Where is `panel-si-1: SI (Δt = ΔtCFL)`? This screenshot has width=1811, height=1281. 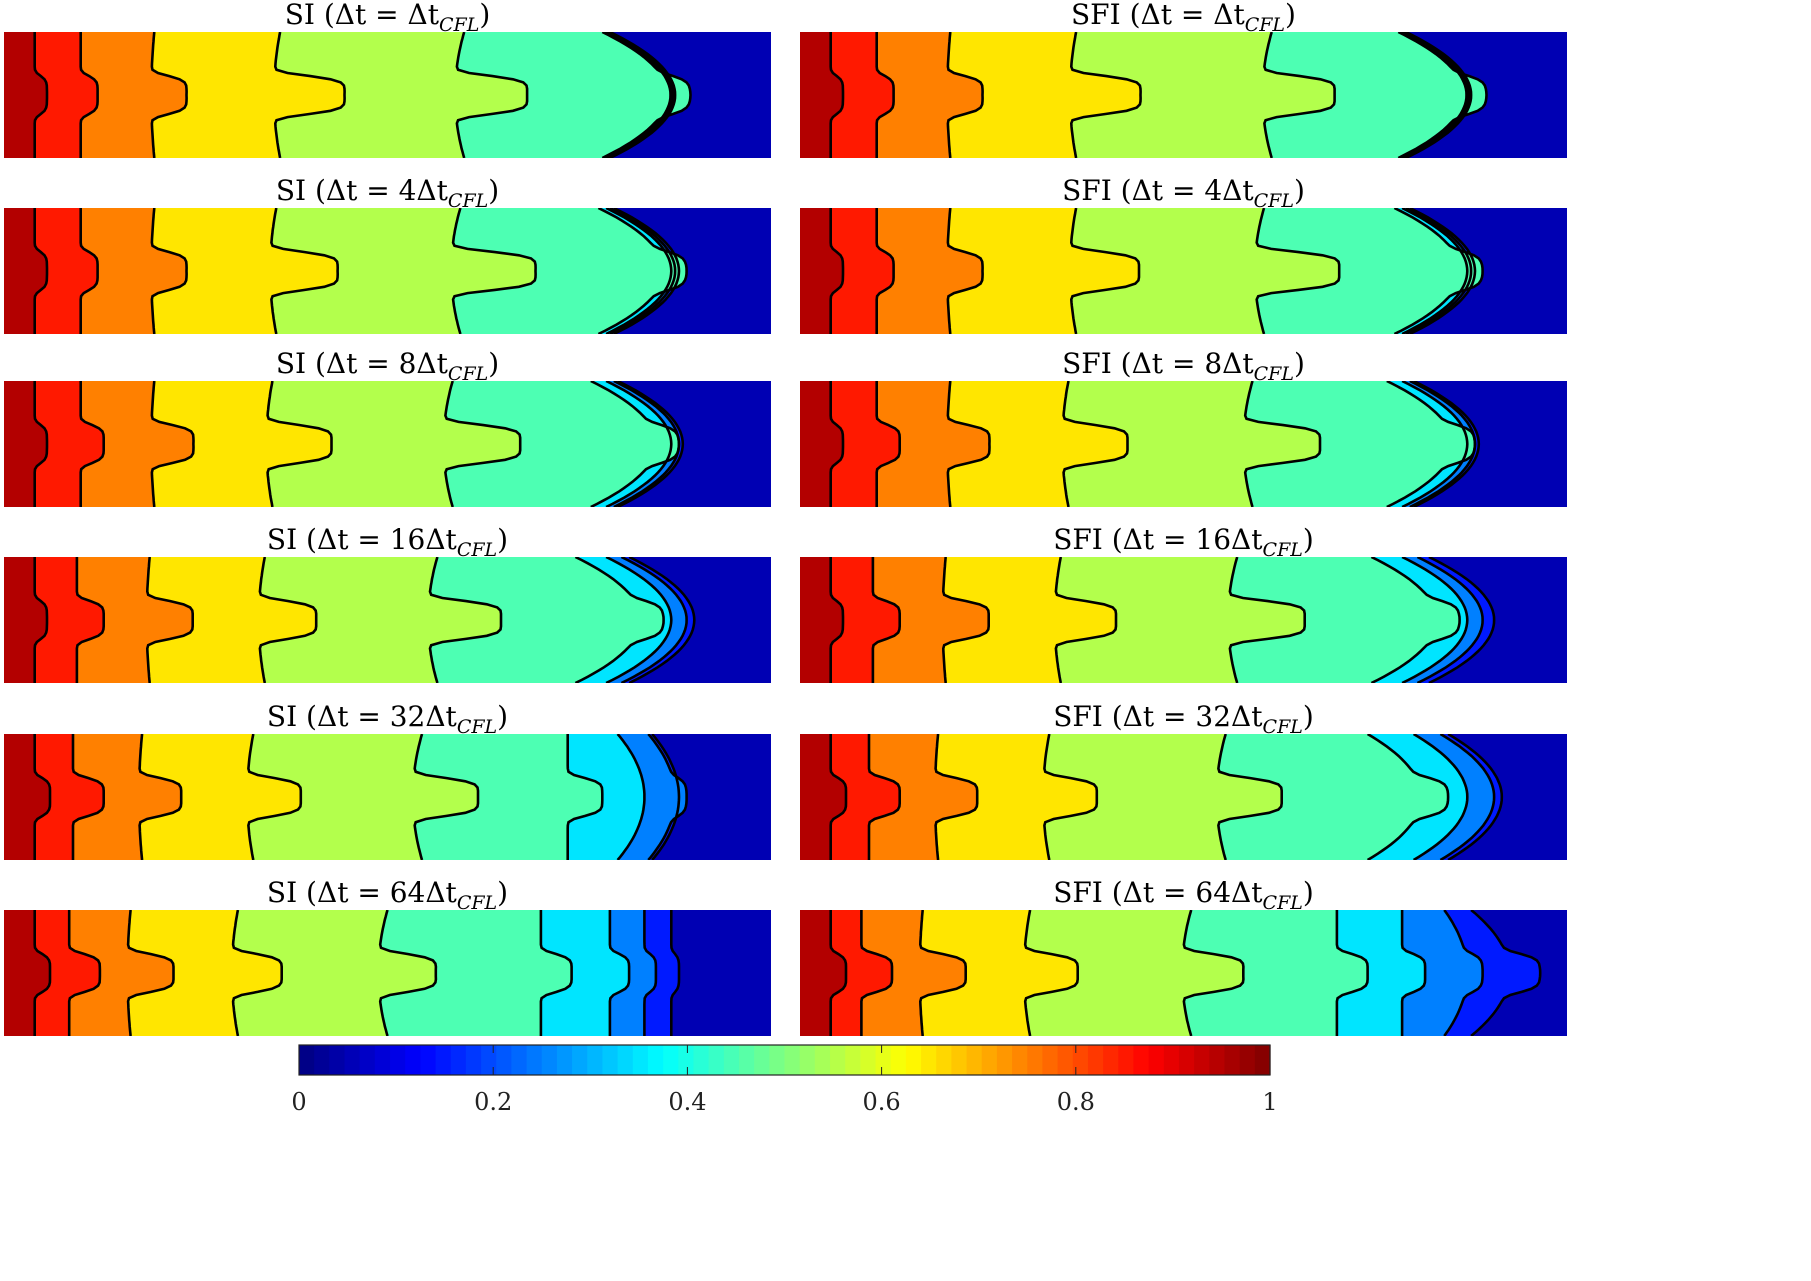 panel-si-1: SI (Δt = ΔtCFL) is located at coordinates (387, 79).